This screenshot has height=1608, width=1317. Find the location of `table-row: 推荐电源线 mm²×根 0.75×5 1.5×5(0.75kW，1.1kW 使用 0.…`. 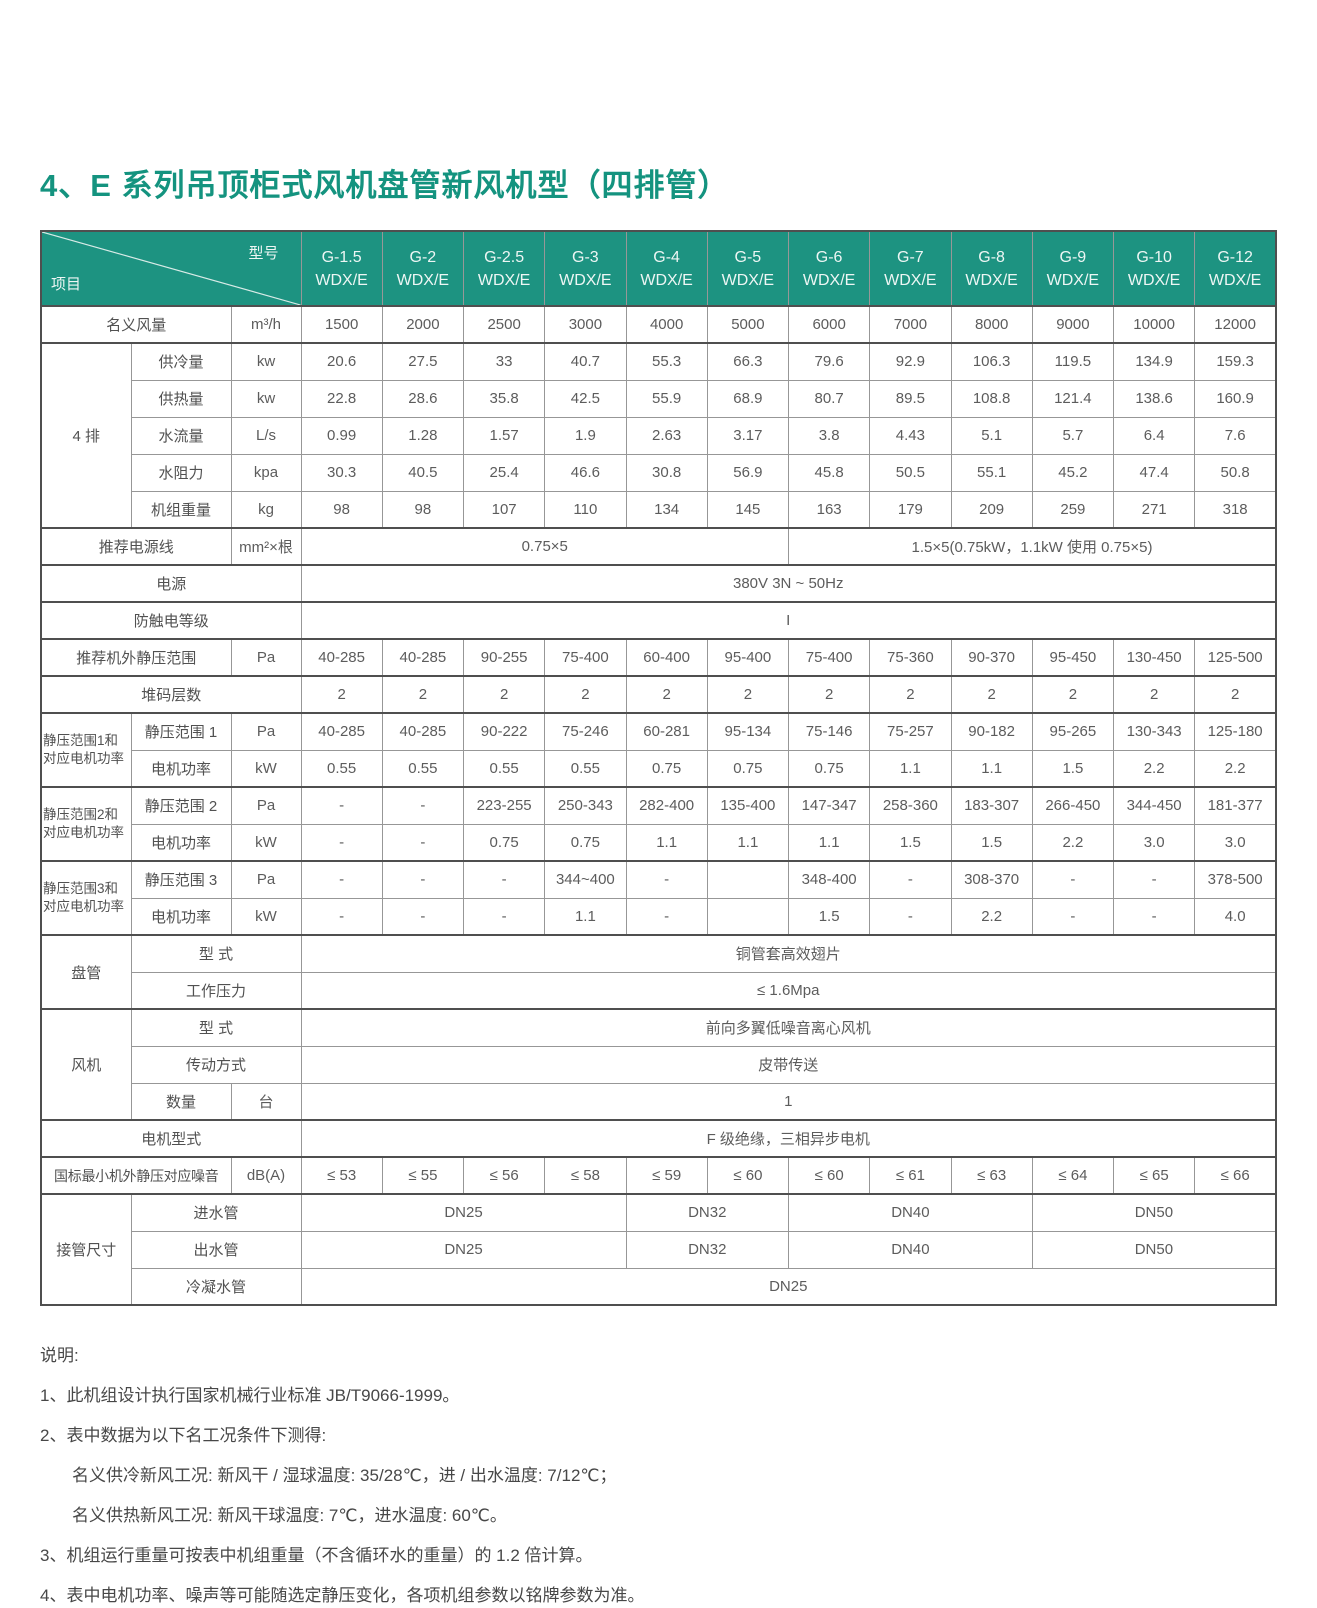

table-row: 推荐电源线 mm²×根 0.75×5 1.5×5(0.75kW，1.1kW 使用 0.… is located at coordinates (658, 546).